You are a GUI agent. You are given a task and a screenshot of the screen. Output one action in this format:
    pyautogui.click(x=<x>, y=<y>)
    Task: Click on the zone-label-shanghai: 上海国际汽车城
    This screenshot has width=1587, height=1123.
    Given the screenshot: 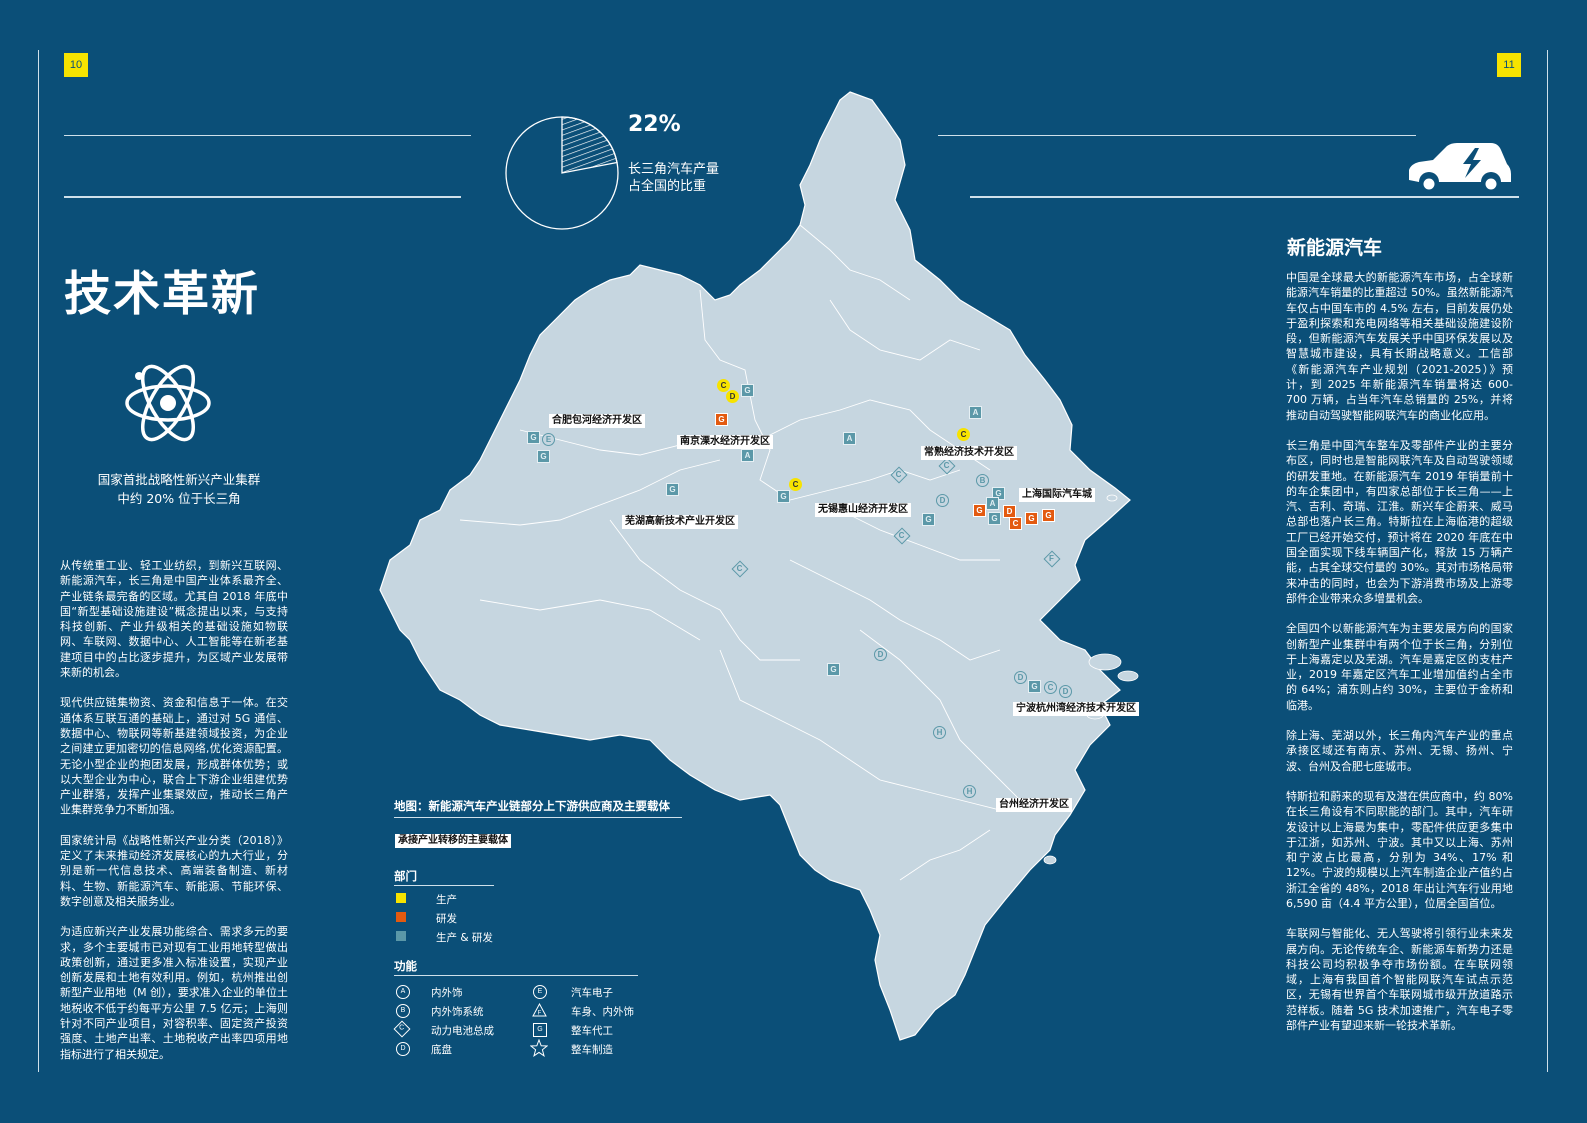 What is the action you would take?
    pyautogui.click(x=1057, y=495)
    